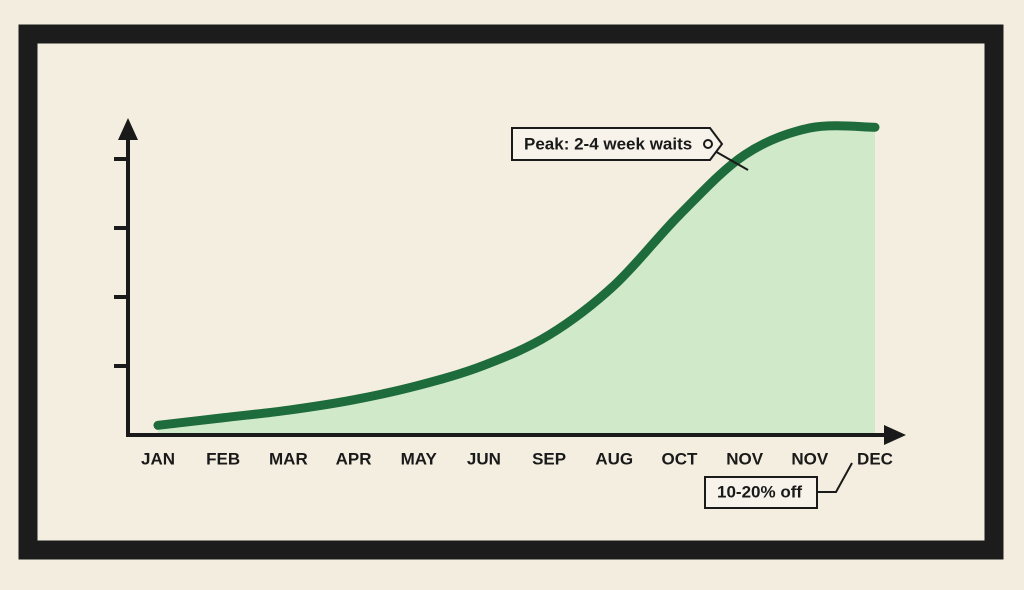 This screenshot has height=590, width=1024. Describe the element at coordinates (614, 458) in the screenshot. I see `x-tick-label: AUG` at that location.